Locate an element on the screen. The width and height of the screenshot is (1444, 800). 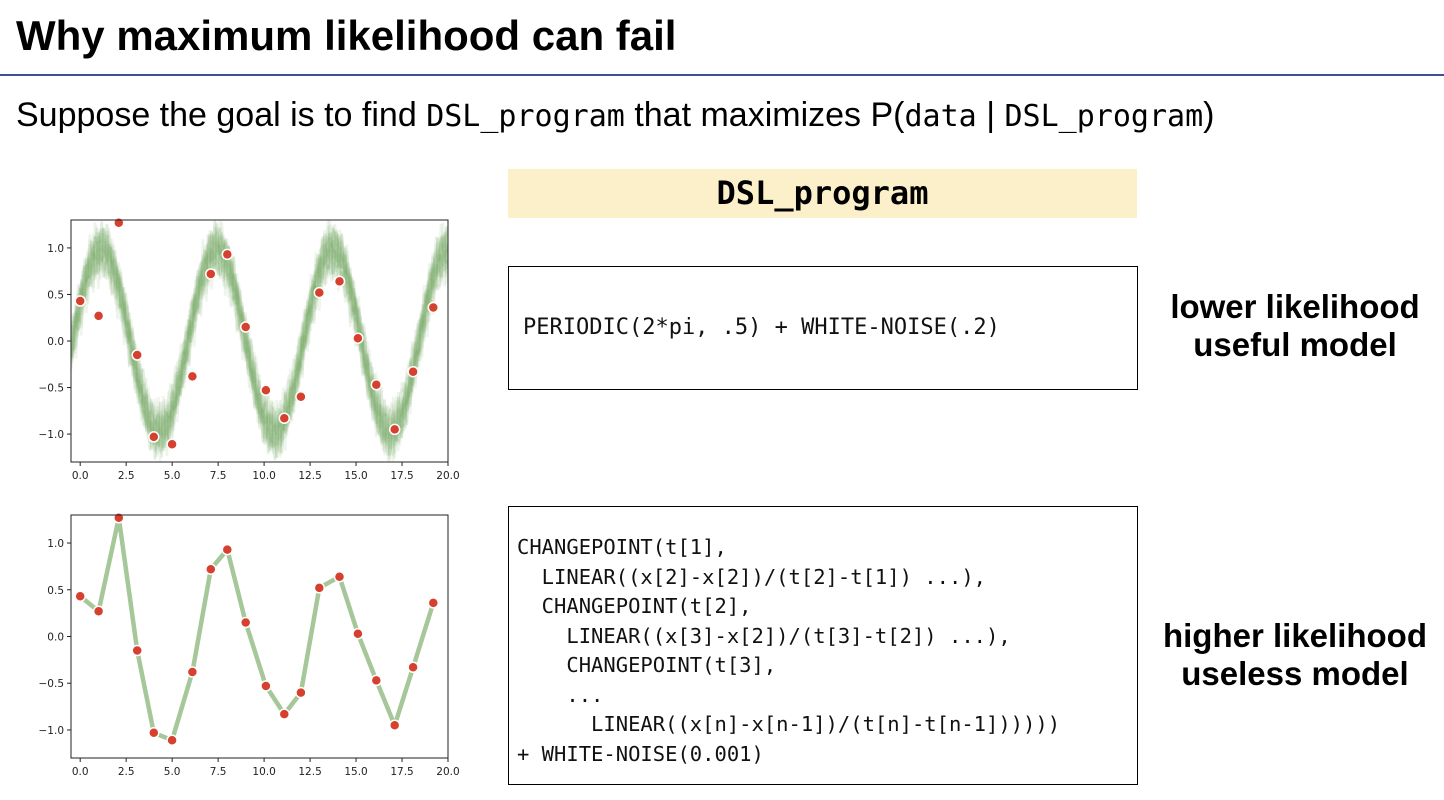
model1-label-line2: useful model is located at coordinates (1295, 344).